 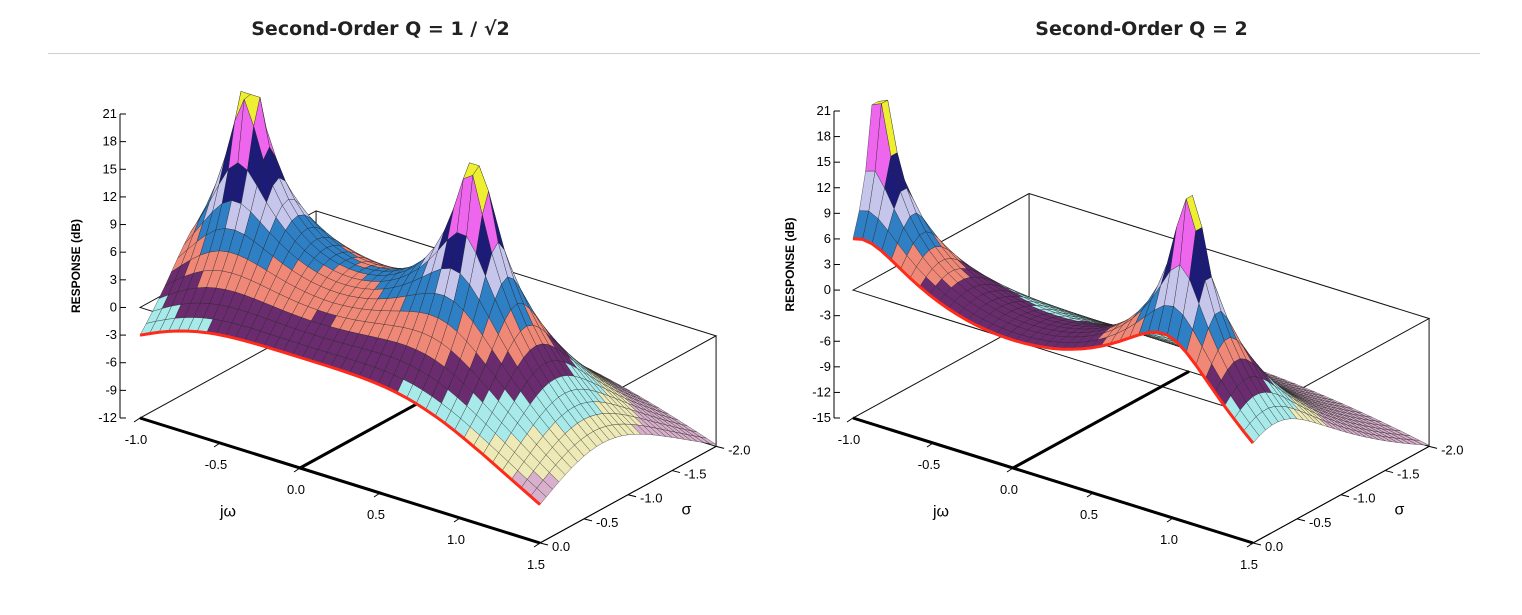 I want to click on z-tick-label: -15, so click(x=821, y=417).